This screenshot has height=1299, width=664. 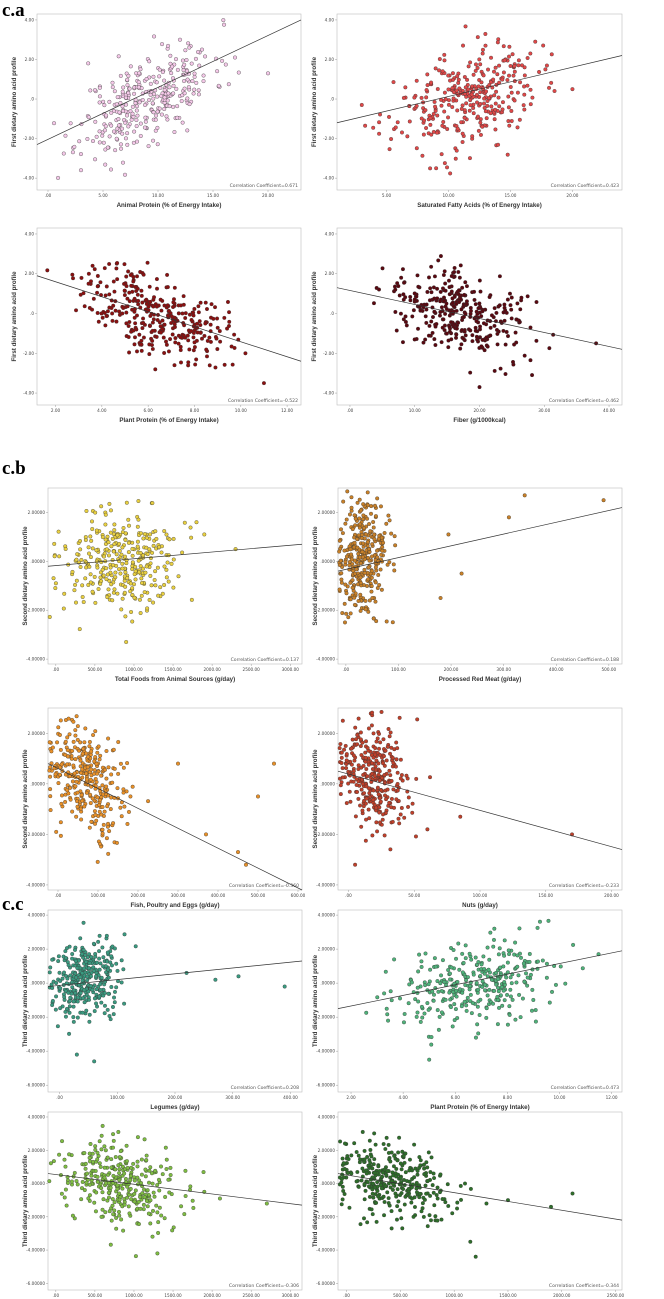 I want to click on y-tick-label: .0, so click(x=32, y=313).